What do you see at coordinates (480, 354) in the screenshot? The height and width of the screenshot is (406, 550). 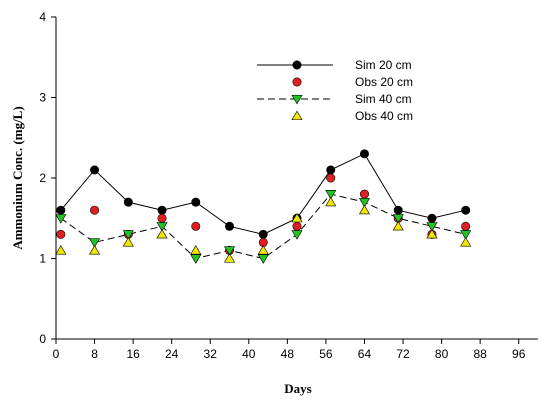 I see `x-tick-label: 88` at bounding box center [480, 354].